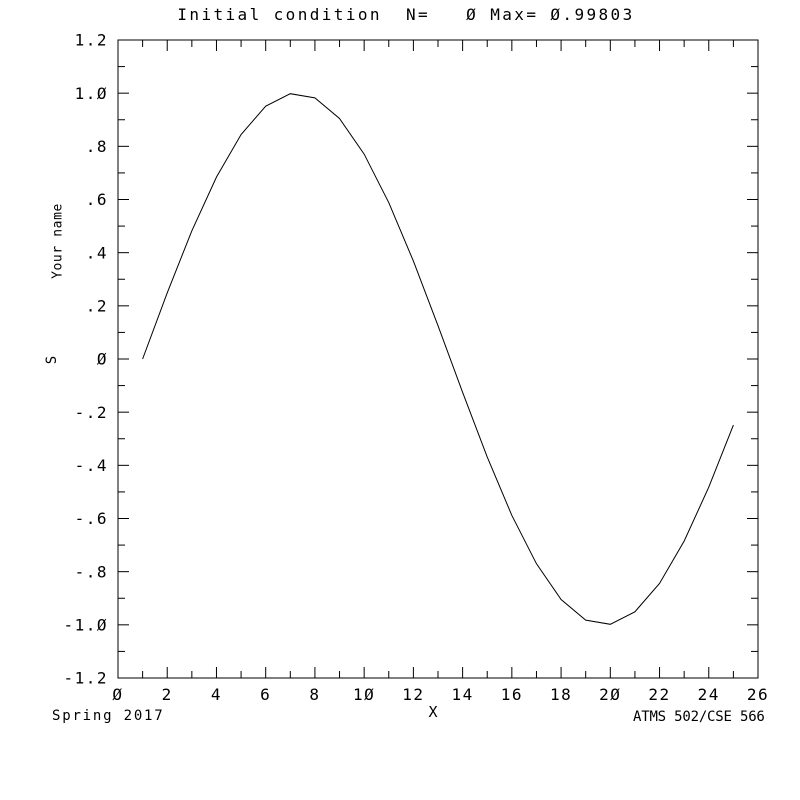 Image resolution: width=800 pixels, height=800 pixels. I want to click on svg-text: -.8, so click(91, 571).